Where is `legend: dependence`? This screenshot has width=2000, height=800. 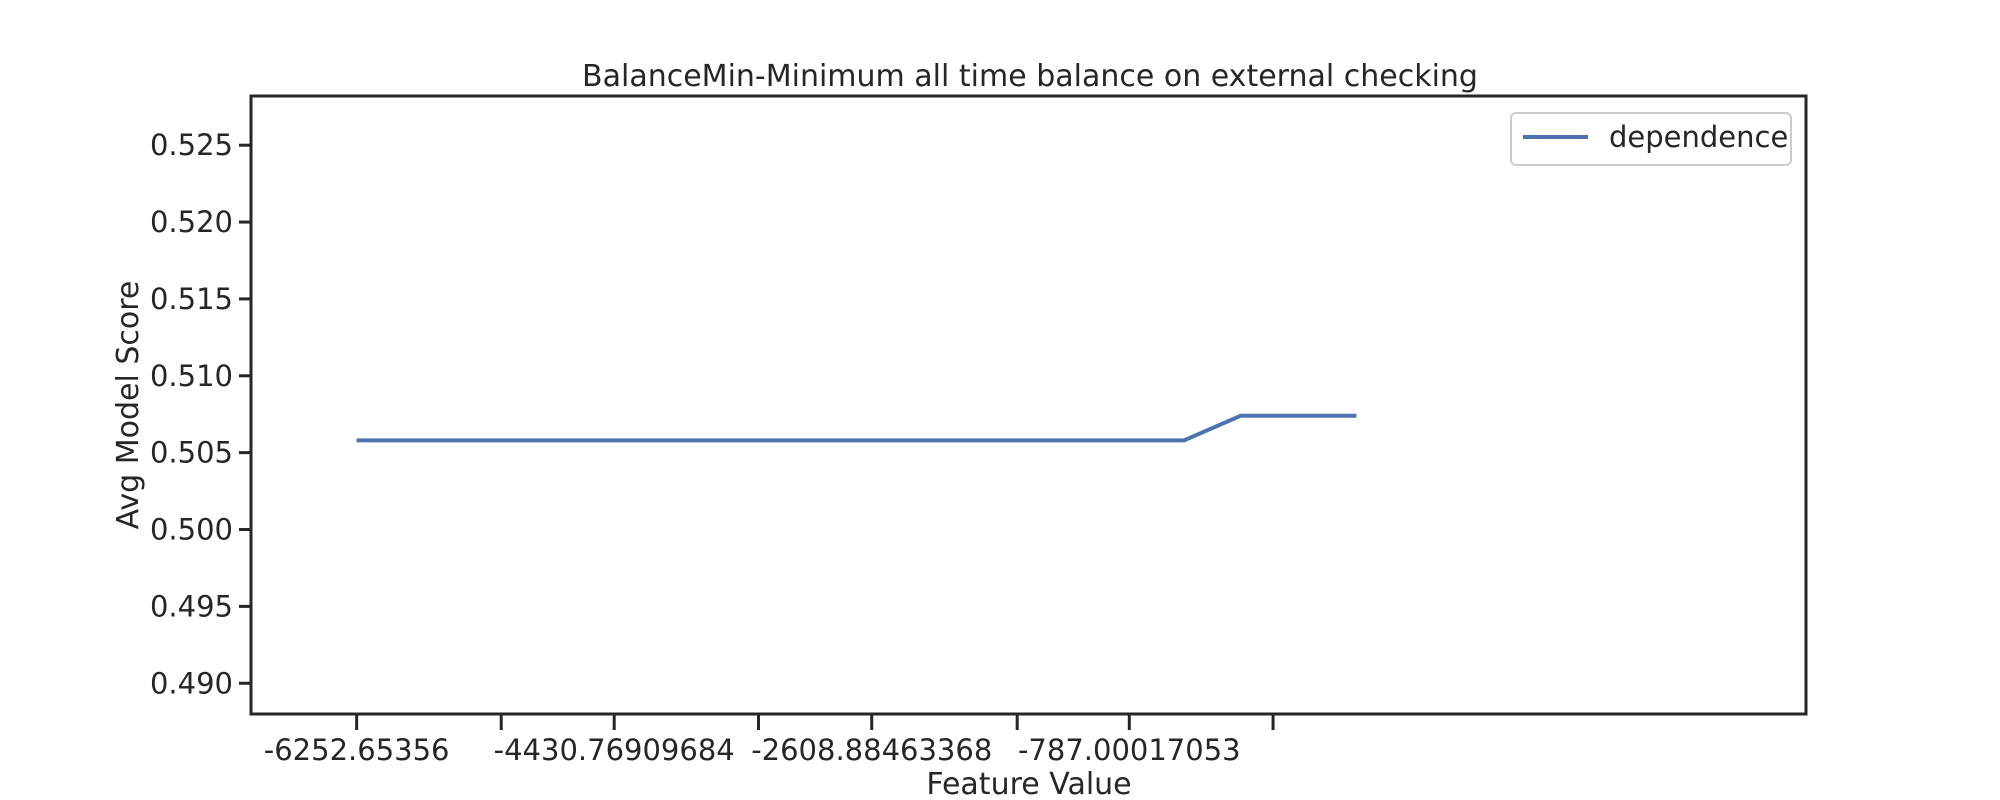
legend: dependence is located at coordinates (1651, 139).